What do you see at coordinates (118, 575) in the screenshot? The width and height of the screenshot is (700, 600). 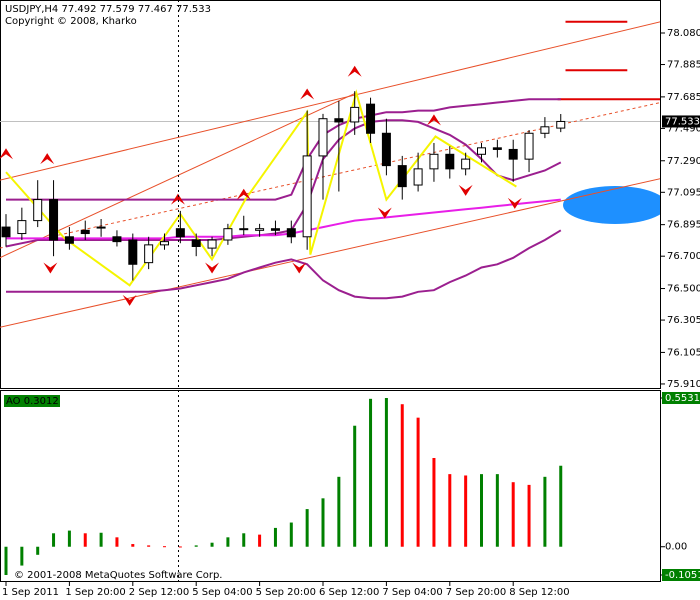 I see `footer: © 2001-2008 MetaQuotes Software Corp.` at bounding box center [118, 575].